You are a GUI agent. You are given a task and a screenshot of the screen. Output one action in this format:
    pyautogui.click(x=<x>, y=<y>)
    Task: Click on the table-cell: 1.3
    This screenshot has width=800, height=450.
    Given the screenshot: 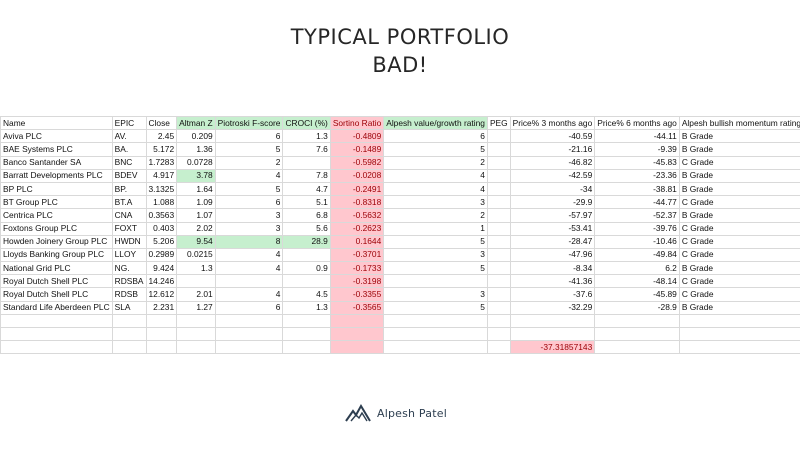 What is the action you would take?
    pyautogui.click(x=306, y=136)
    